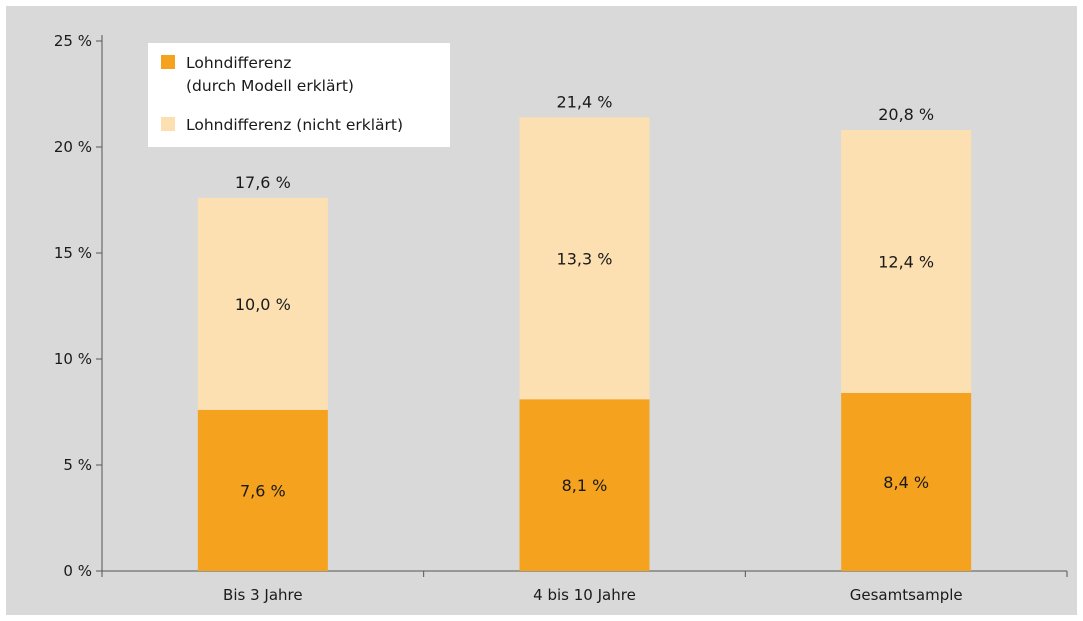 The image size is (1083, 621). I want to click on bar-value-label: 10,0 %, so click(263, 304).